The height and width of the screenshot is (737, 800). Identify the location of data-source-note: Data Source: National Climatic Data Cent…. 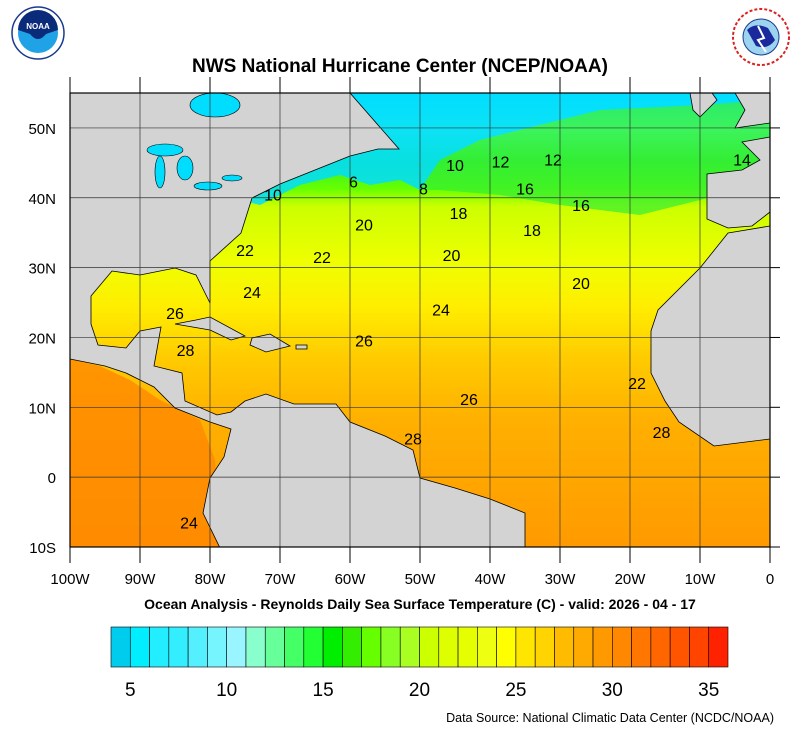
(610, 718).